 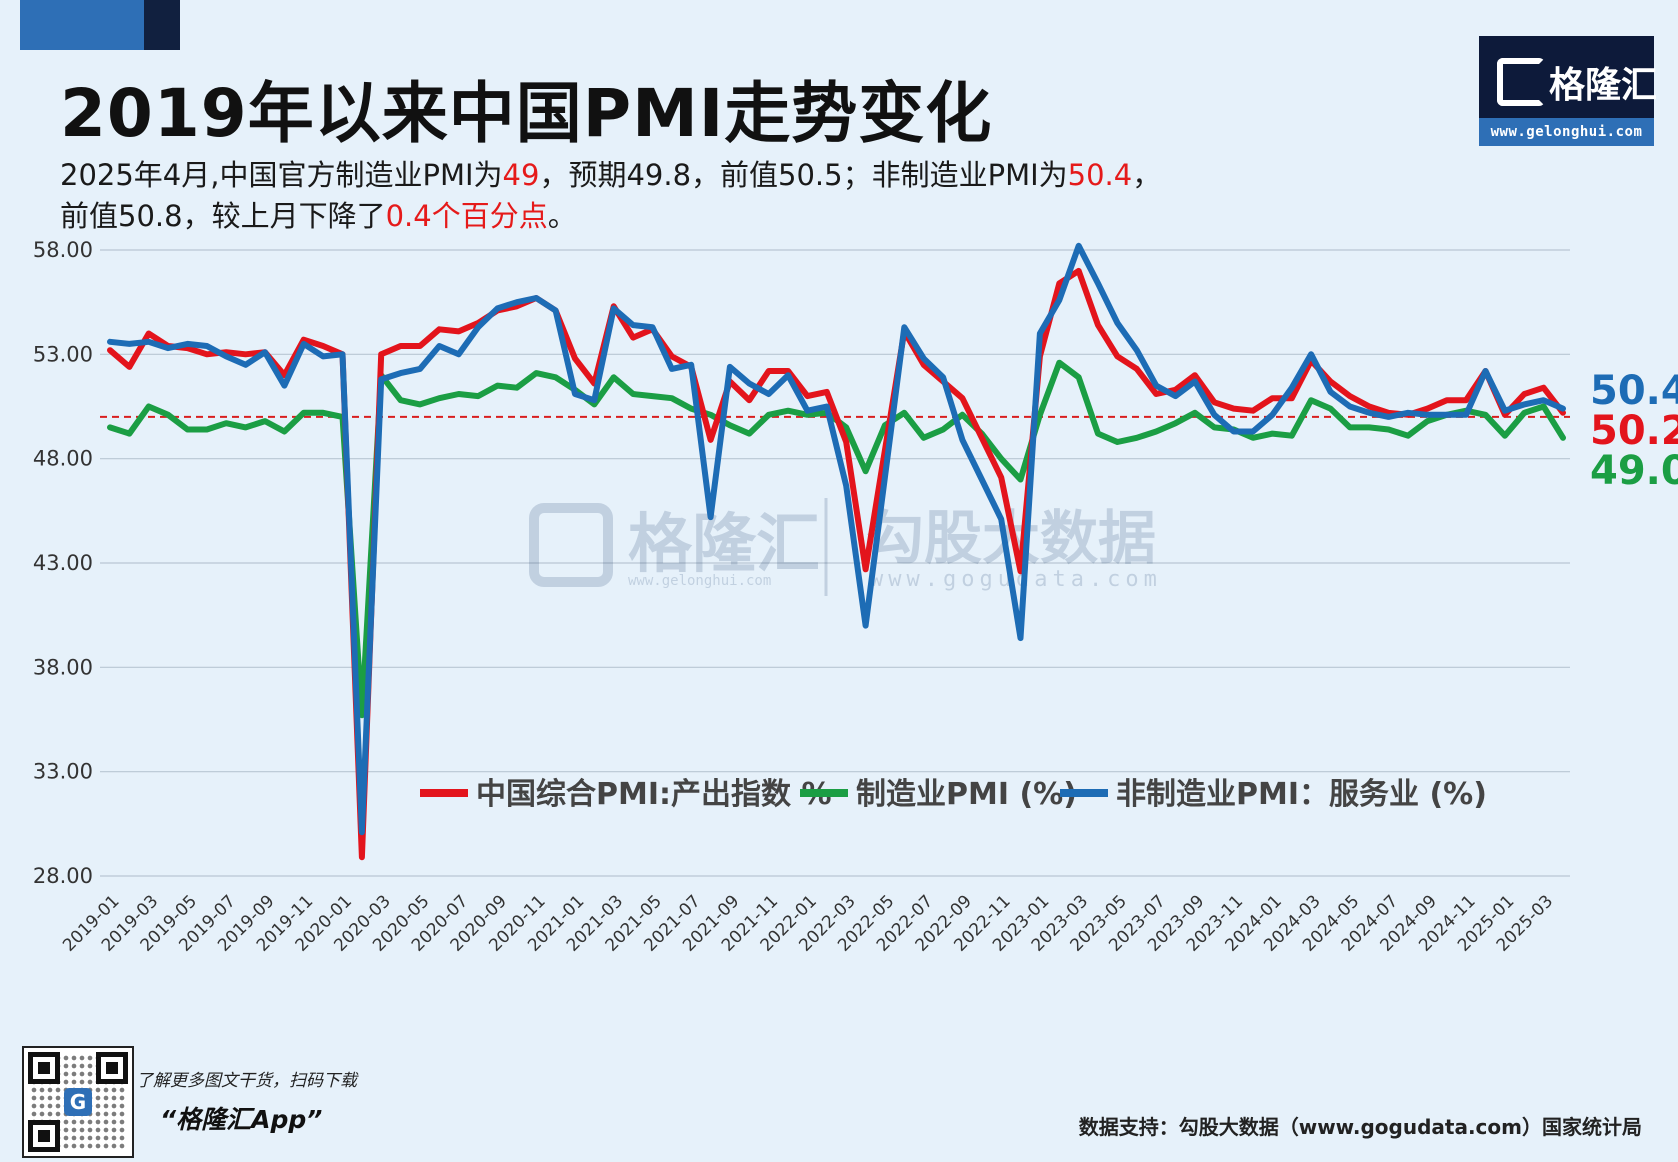 I want to click on legend-label: 制造业PMI (%), so click(x=966, y=794).